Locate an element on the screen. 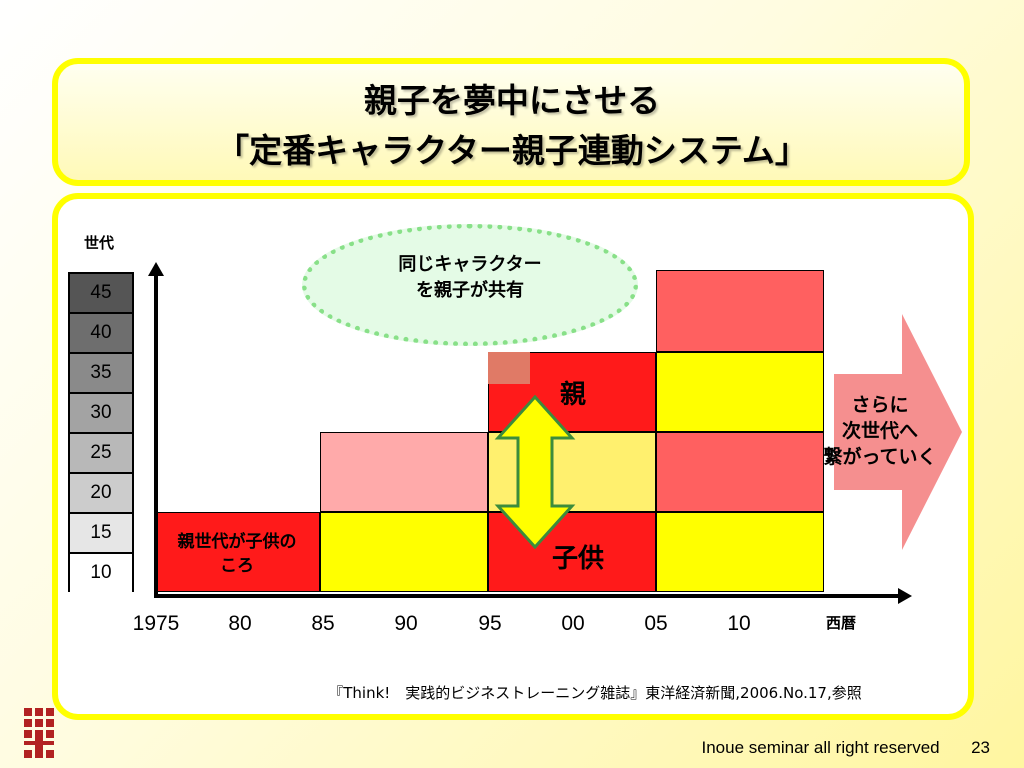 This screenshot has height=768, width=1024. next-generation-text: さらに 次世代へ 繋がっていく is located at coordinates (880, 431).